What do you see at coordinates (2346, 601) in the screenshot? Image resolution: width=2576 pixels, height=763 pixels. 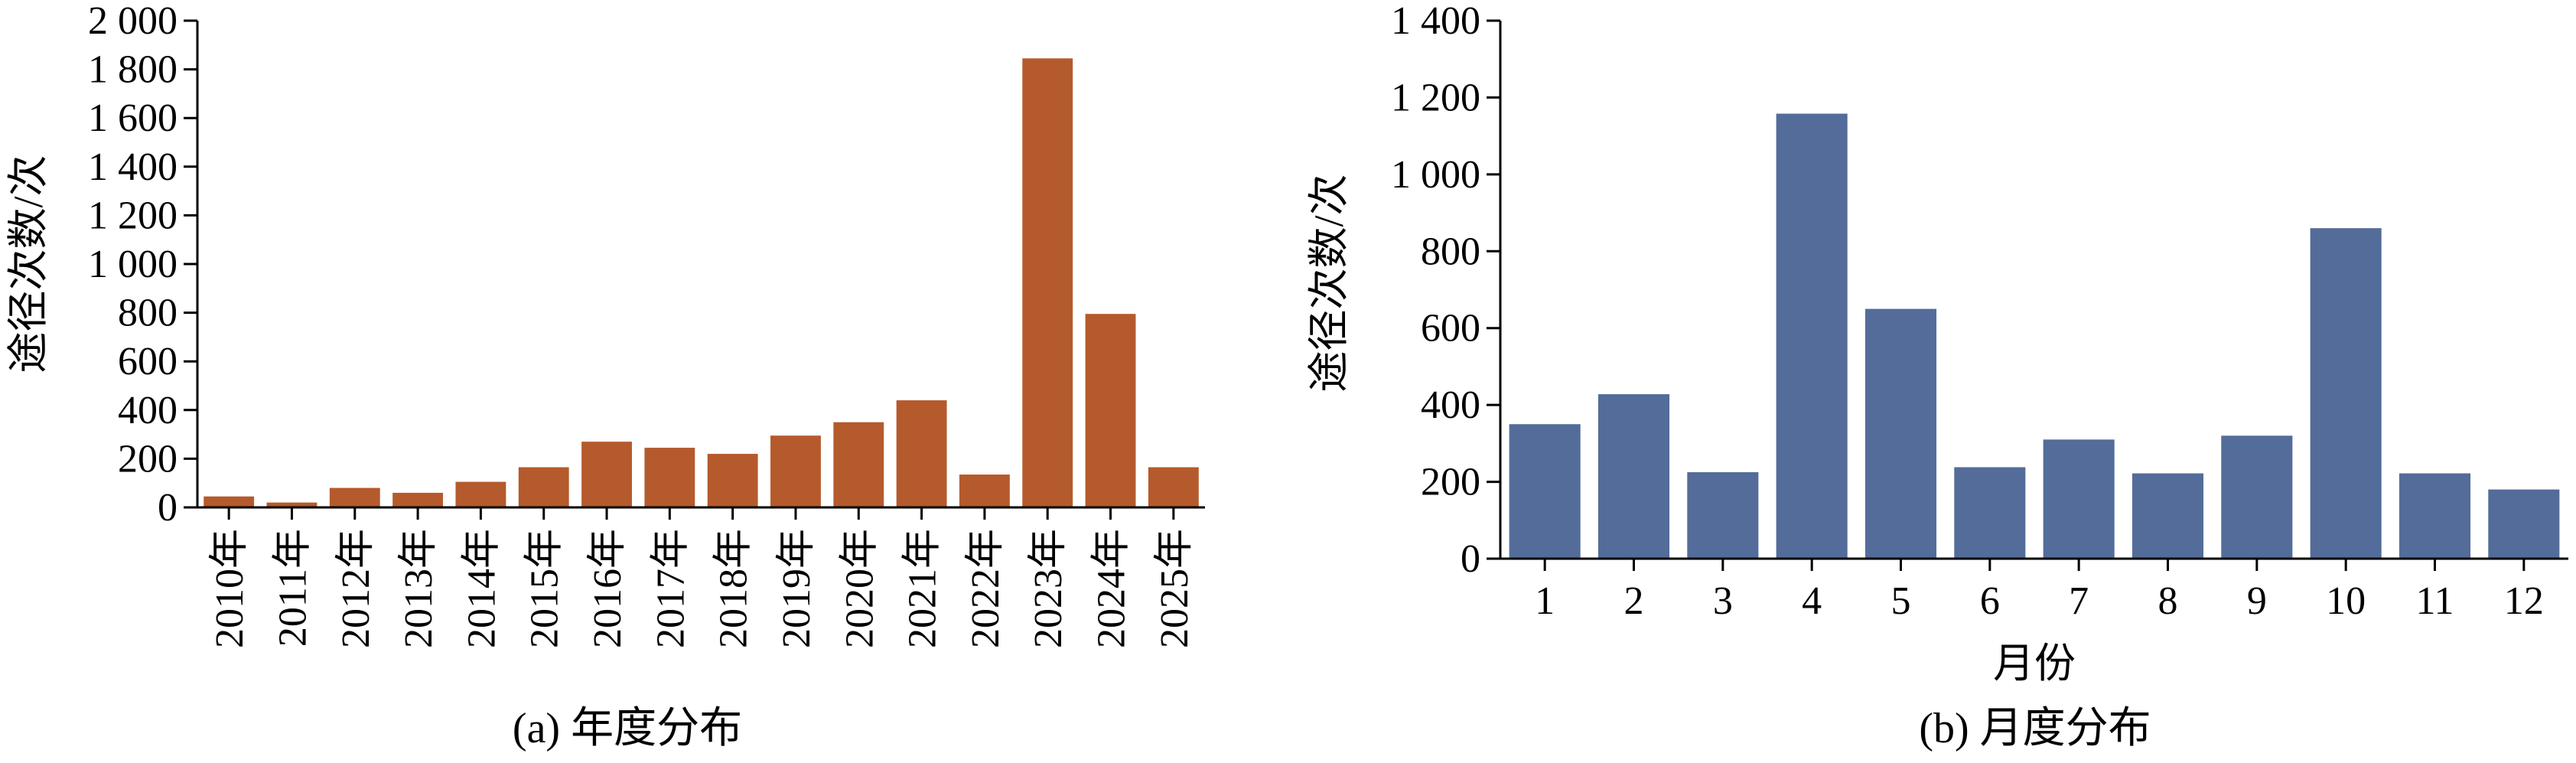 I see `x-tick-label: 10` at bounding box center [2346, 601].